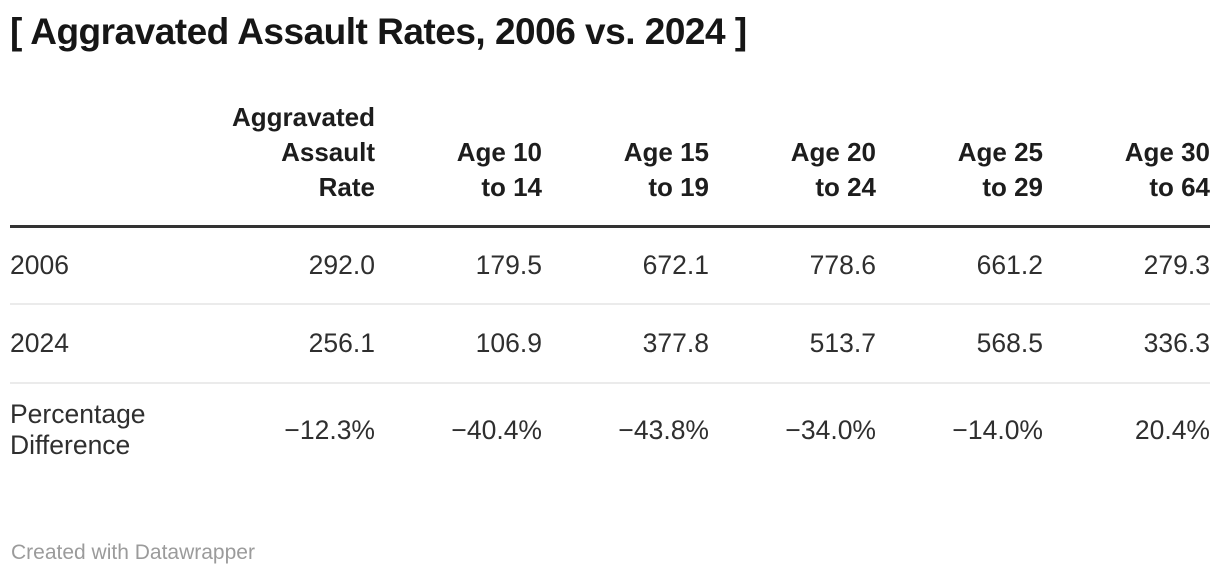  I want to click on row-label-percentage-difference: Percentage Difference, so click(78, 430).